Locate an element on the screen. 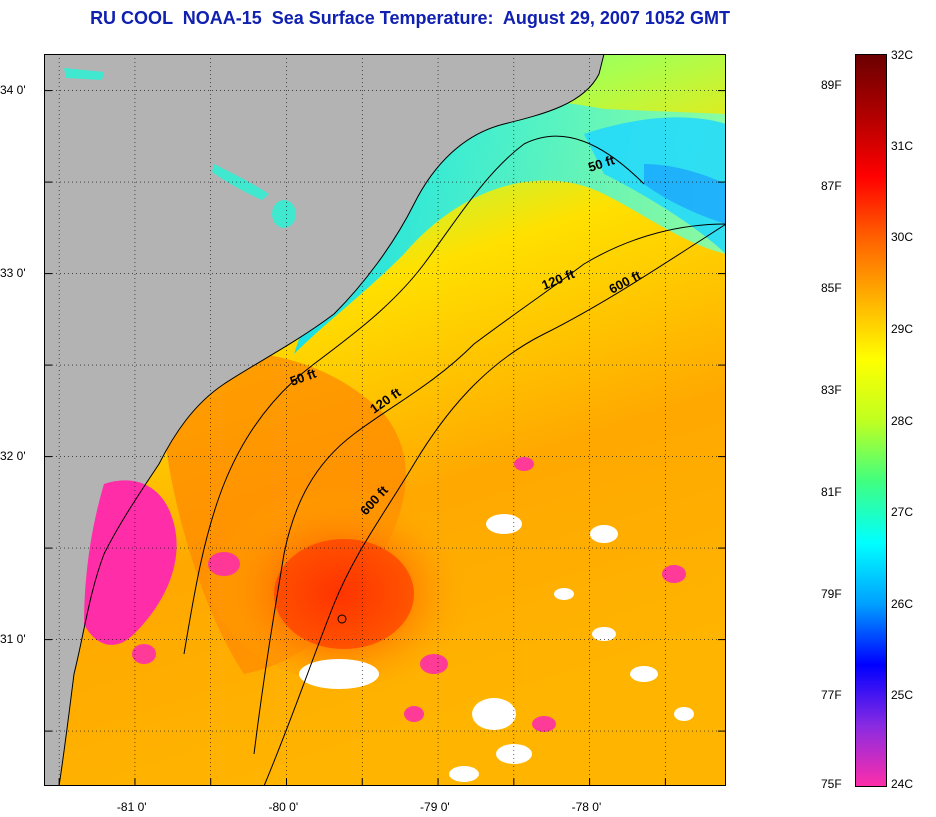  fahrenheit-label: 87F is located at coordinates (831, 186).